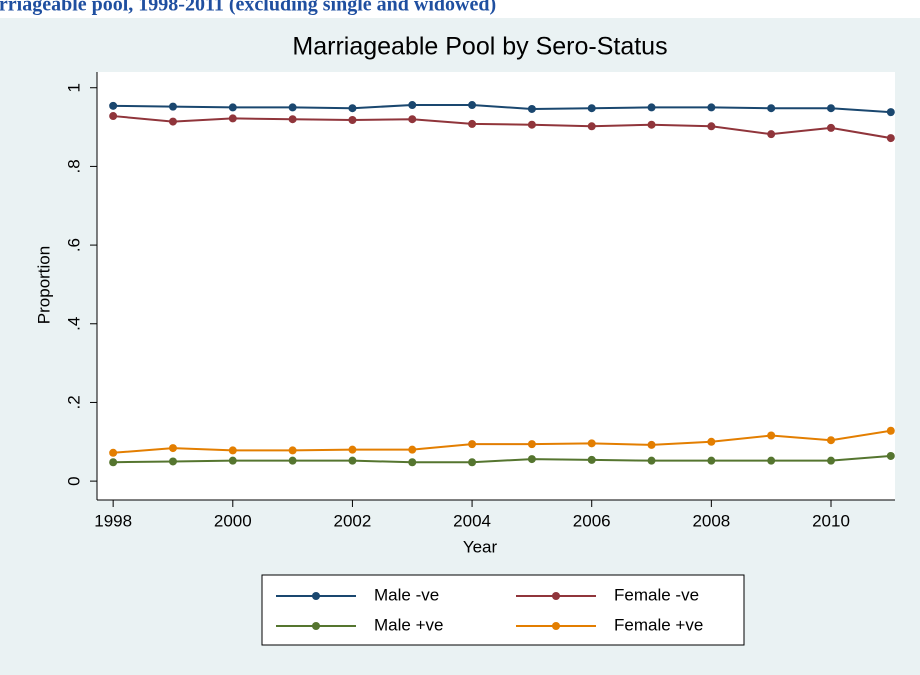 Image resolution: width=920 pixels, height=675 pixels. What do you see at coordinates (73, 324) in the screenshot?
I see `y-tick-label: .4` at bounding box center [73, 324].